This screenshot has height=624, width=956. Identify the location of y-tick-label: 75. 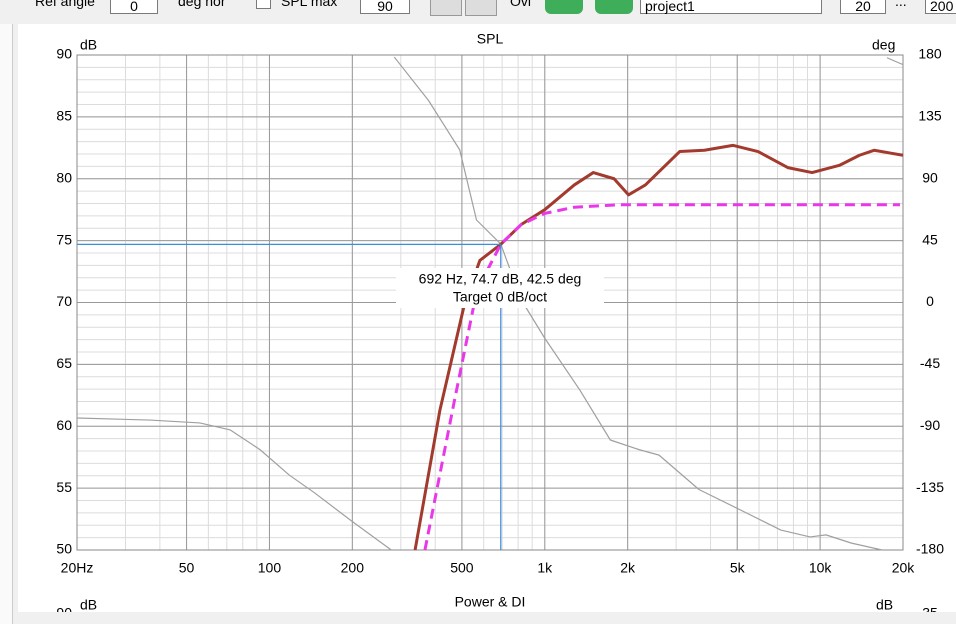
(64, 239).